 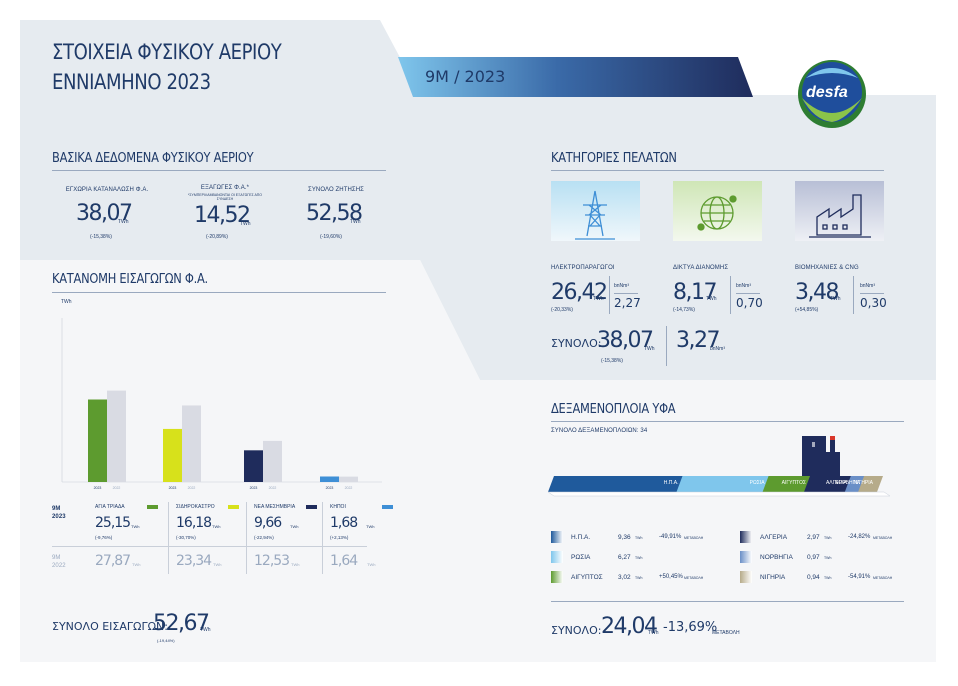 I want to click on country-change: -49,91%, so click(x=670, y=537).